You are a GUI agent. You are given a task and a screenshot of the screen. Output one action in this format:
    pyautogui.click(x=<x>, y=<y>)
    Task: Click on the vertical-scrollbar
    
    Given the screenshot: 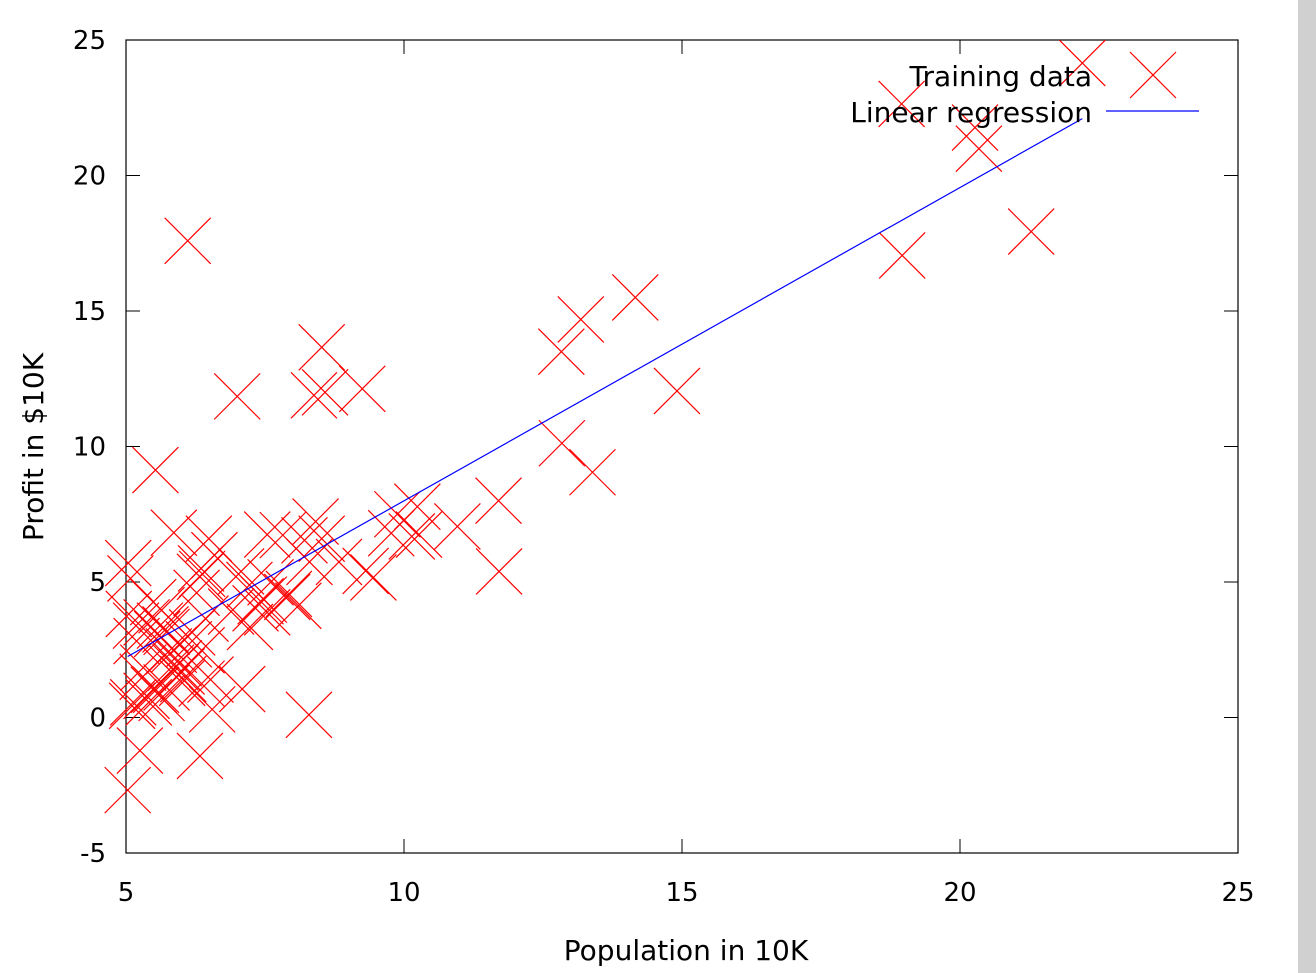 What is the action you would take?
    pyautogui.click(x=1307, y=486)
    